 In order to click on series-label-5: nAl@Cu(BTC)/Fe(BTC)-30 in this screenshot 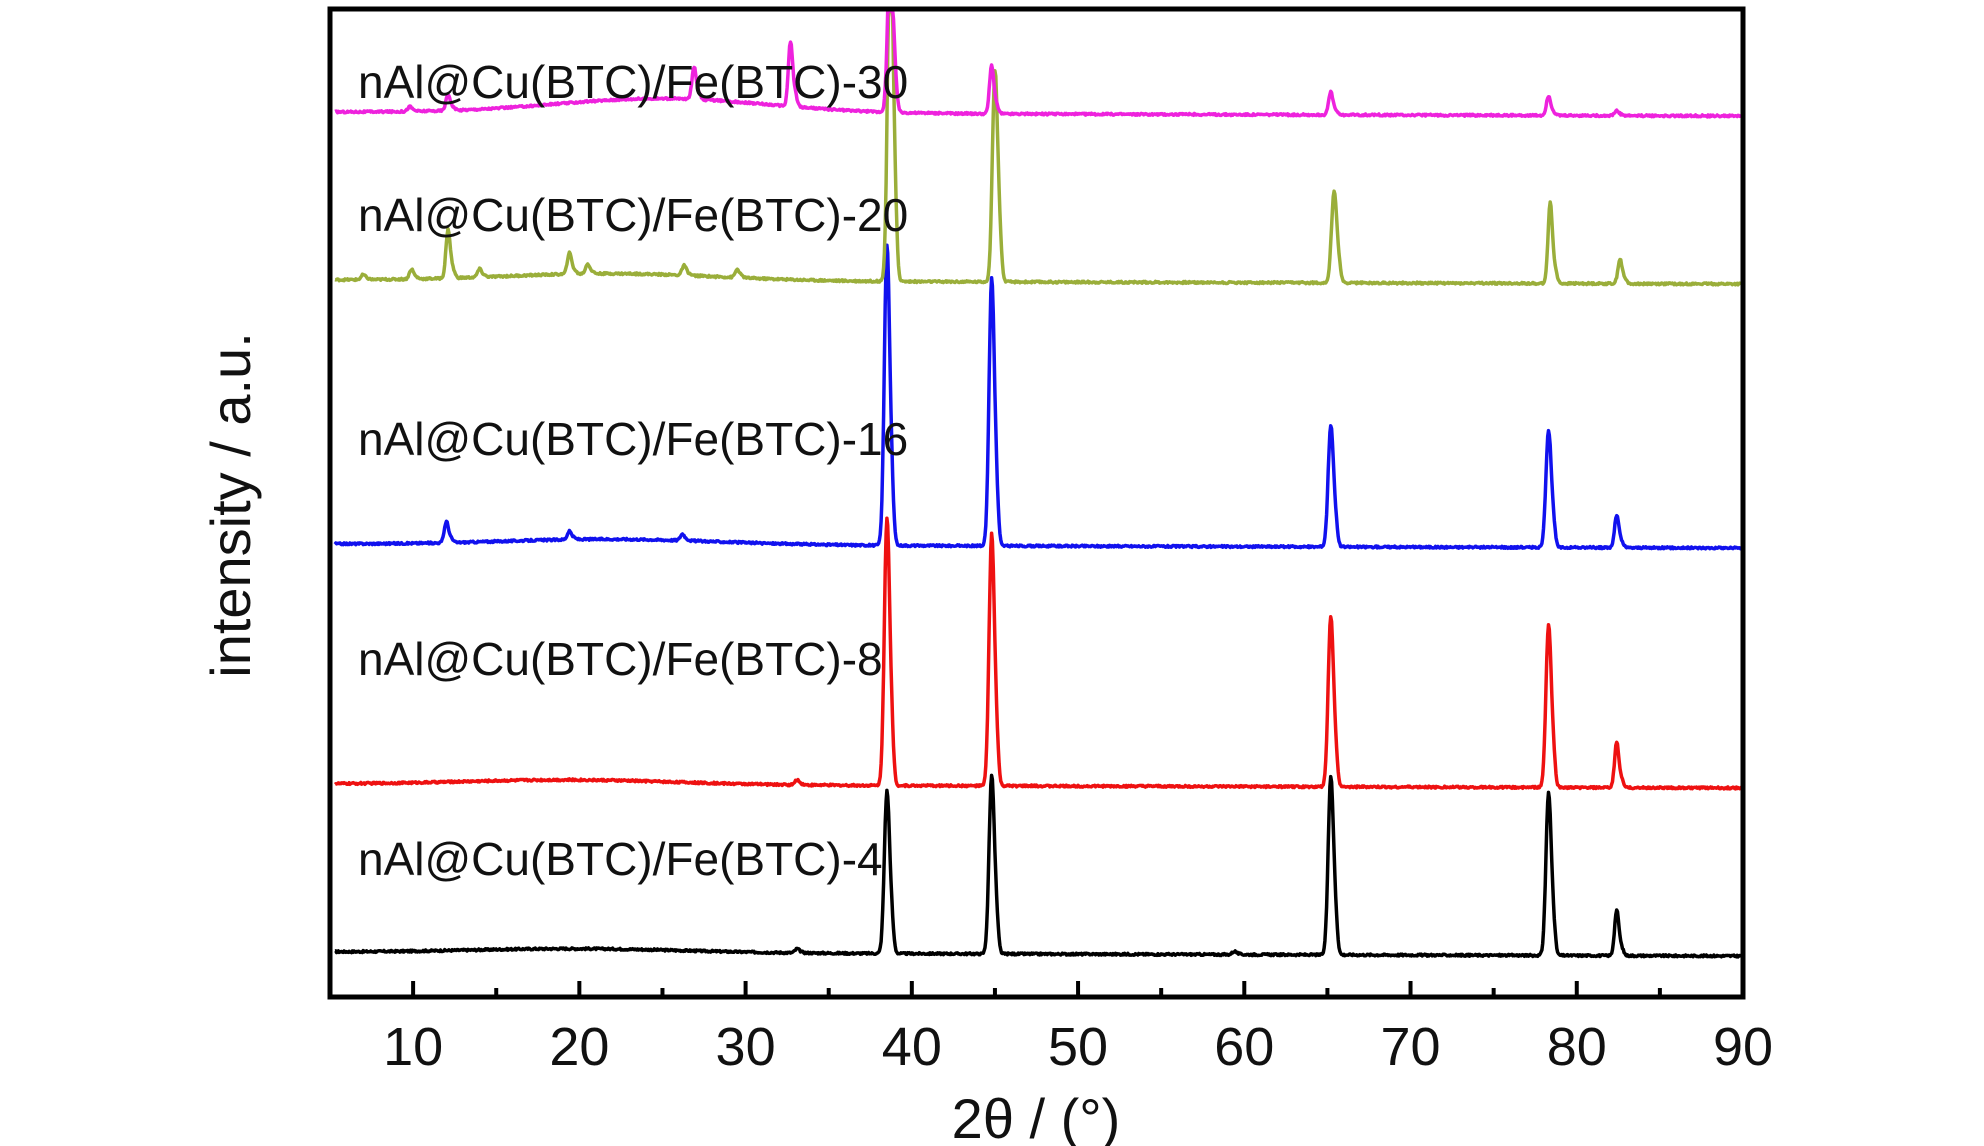, I will do `click(633, 82)`.